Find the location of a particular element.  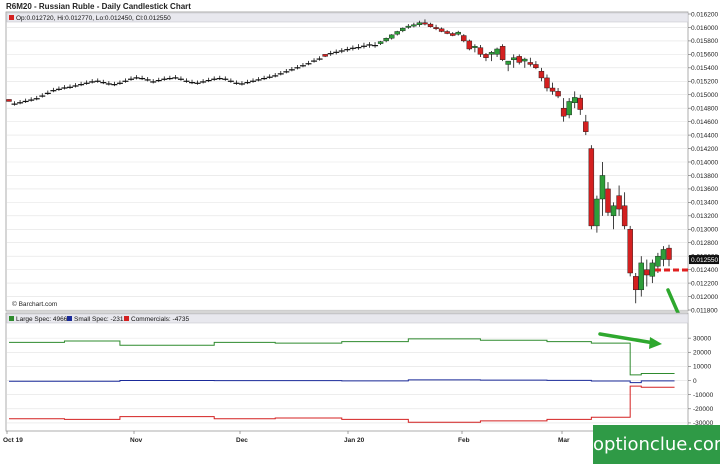

x-tick-label: Oct 19 is located at coordinates (13, 440).